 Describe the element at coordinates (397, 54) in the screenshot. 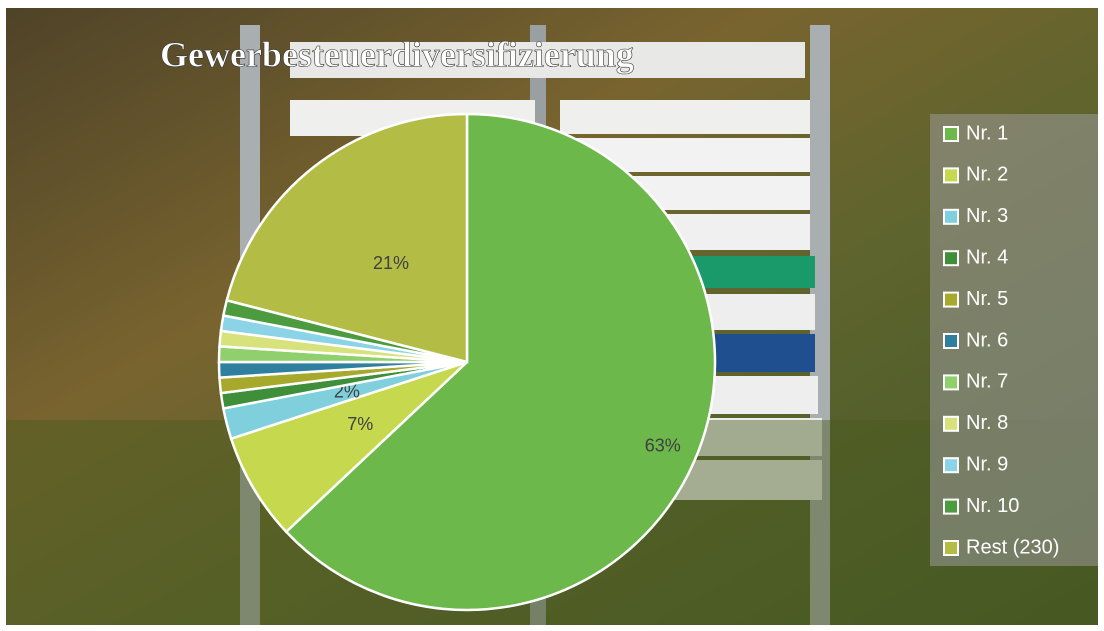

I see `chart-title: Gewerbesteuerdiversifizierung` at that location.